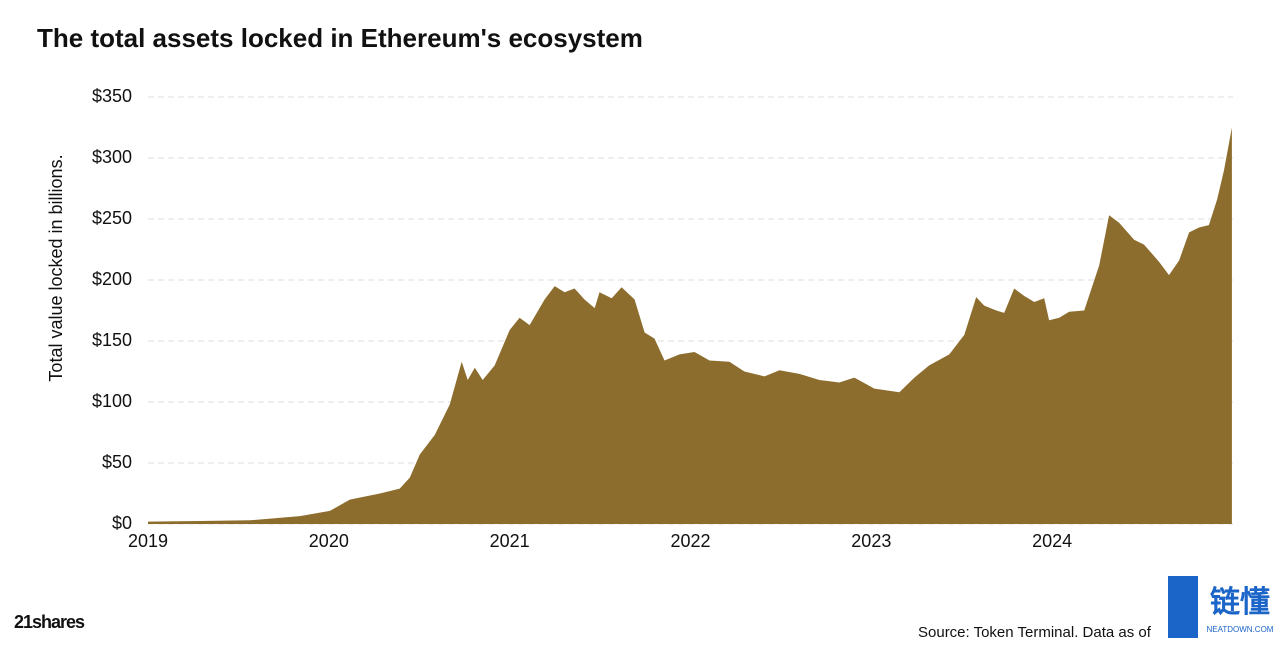 The height and width of the screenshot is (649, 1280). Describe the element at coordinates (112, 401) in the screenshot. I see `y-tick-label: $100` at that location.